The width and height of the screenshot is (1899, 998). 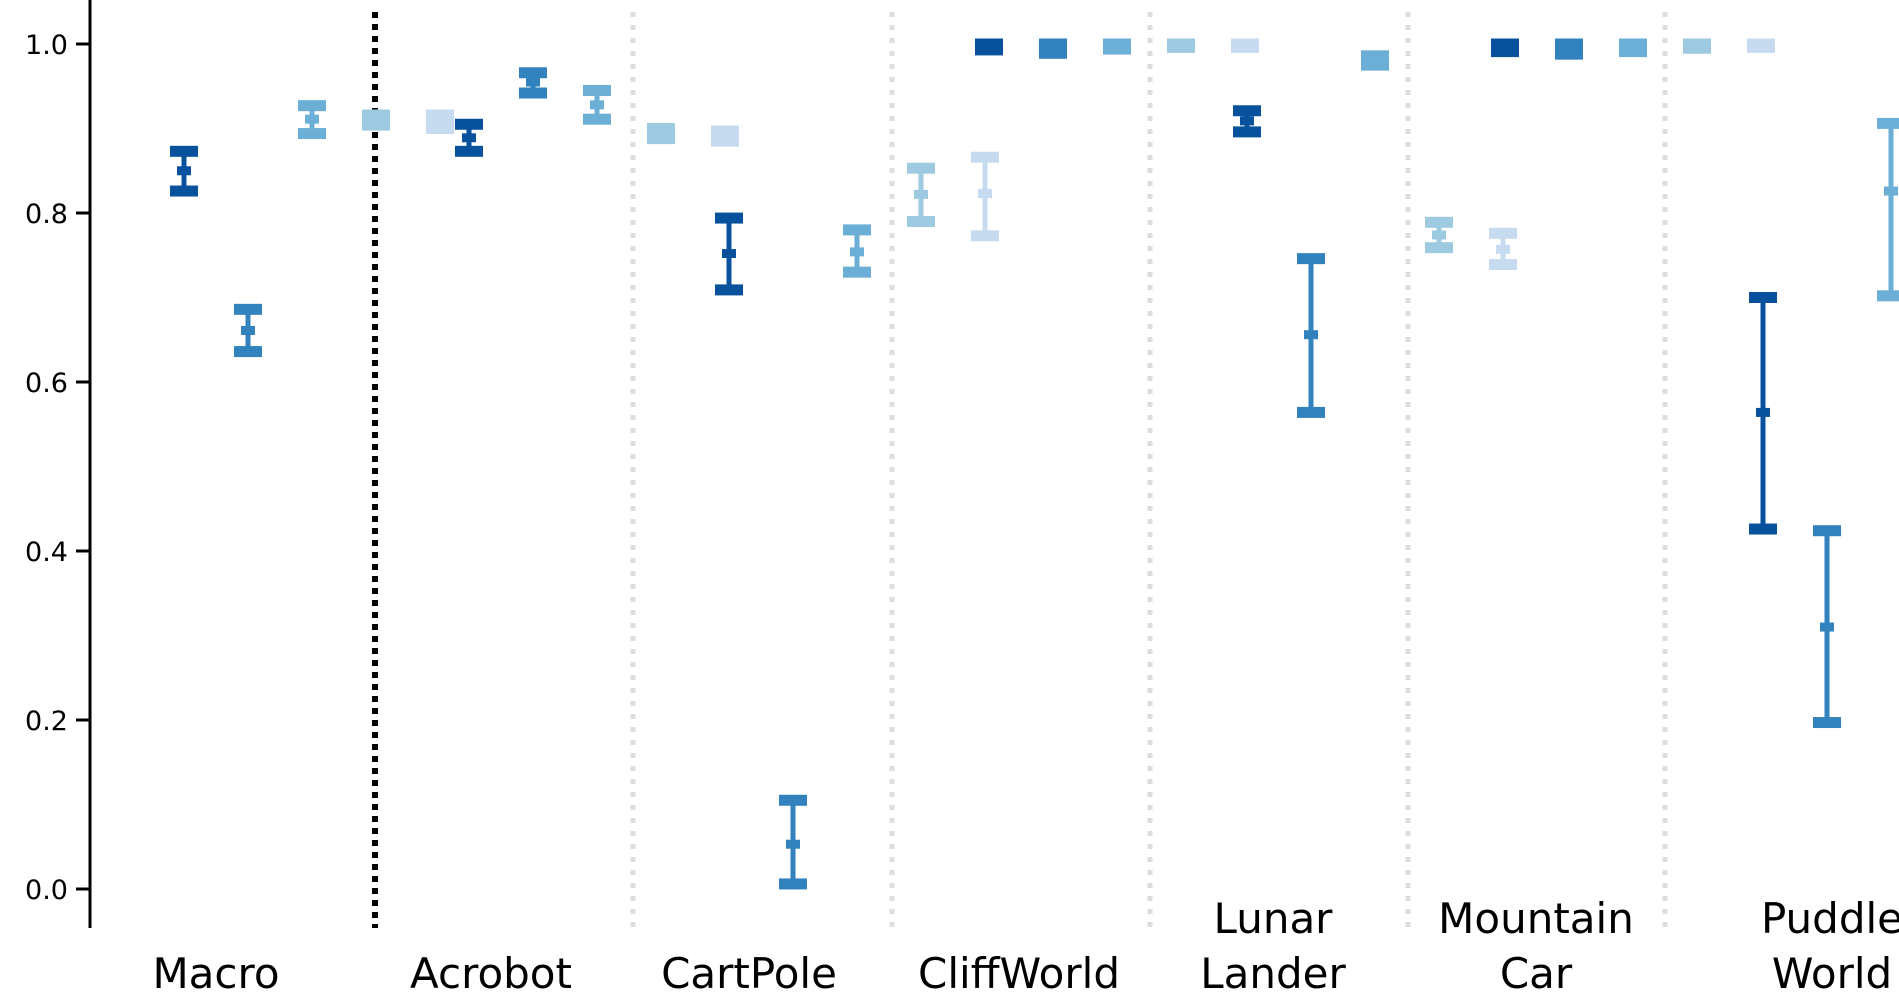 I want to click on category-label: Lander, so click(x=1273, y=973).